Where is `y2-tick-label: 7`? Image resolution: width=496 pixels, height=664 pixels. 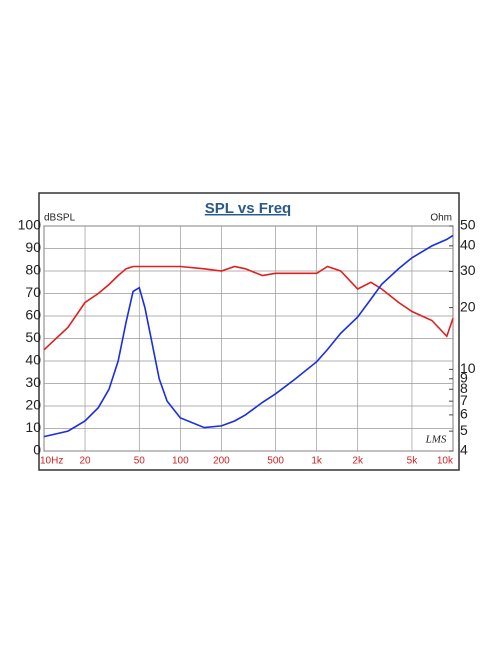 y2-tick-label: 7 is located at coordinates (464, 400).